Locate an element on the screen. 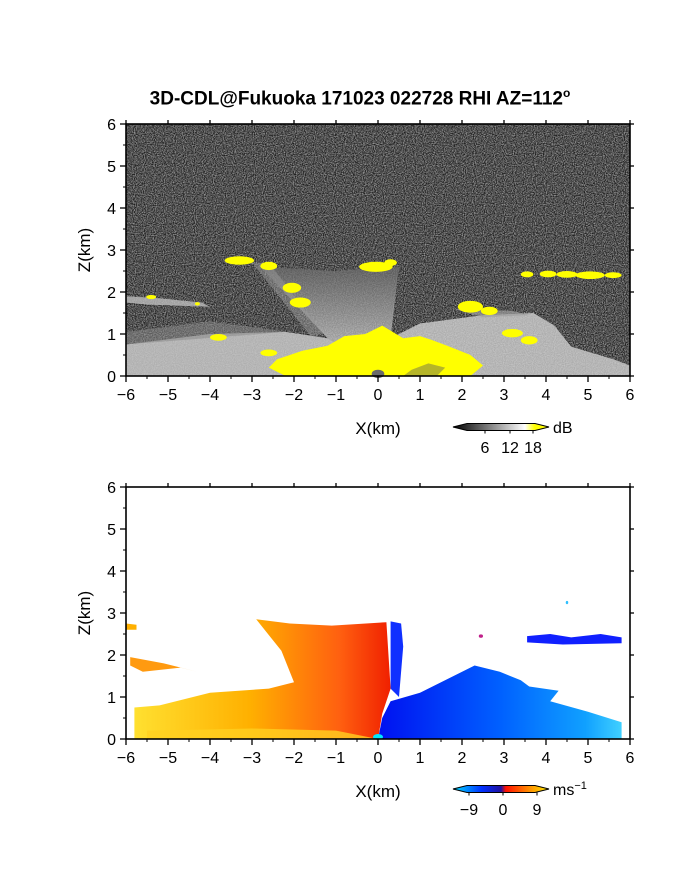 The width and height of the screenshot is (680, 880). velocity-ylabel: Z(km) is located at coordinates (84, 613).